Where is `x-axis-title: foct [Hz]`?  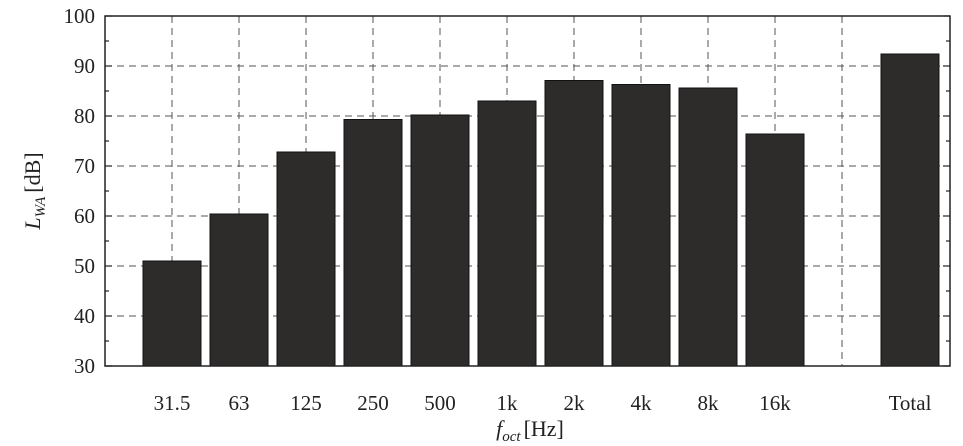 x-axis-title: foct [Hz] is located at coordinates (530, 430).